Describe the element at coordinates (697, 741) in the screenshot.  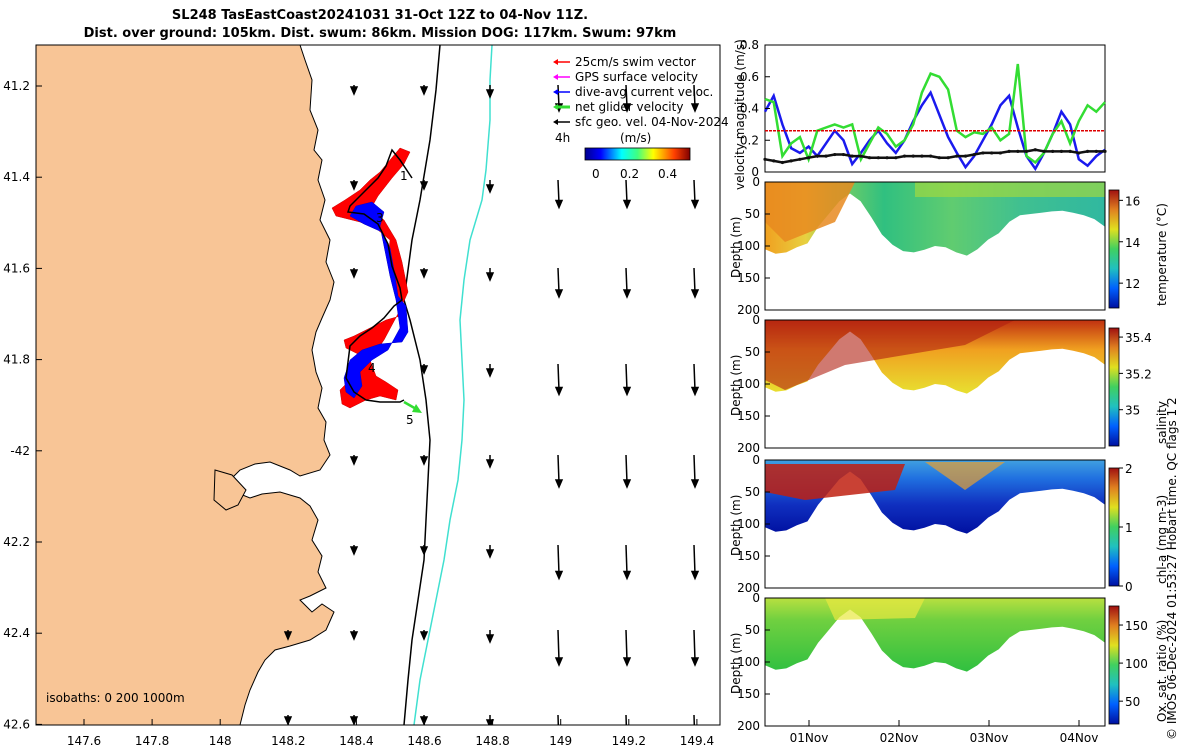
I see `map-x-tick-label: 149.4` at that location.